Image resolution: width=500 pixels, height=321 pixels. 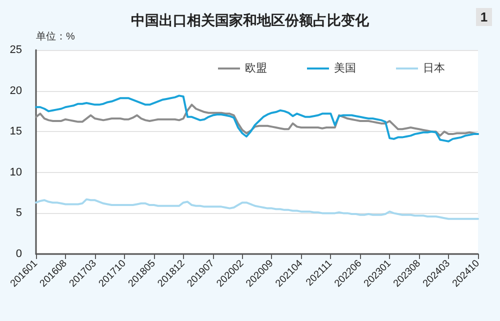 What do you see at coordinates (19, 213) in the screenshot?
I see `y-tick-label: 5` at bounding box center [19, 213].